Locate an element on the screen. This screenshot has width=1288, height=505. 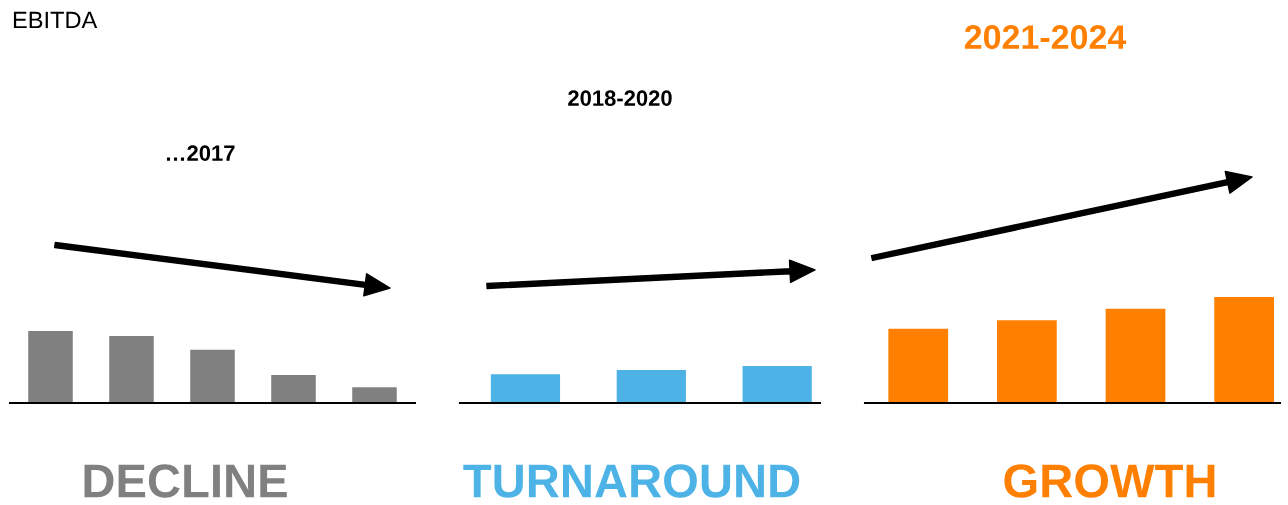
chart-title: 2021-2024 is located at coordinates (1045, 37).